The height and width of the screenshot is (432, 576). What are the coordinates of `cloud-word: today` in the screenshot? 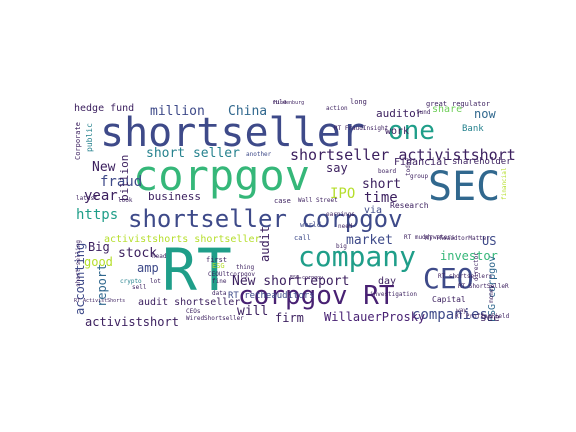 It's located at (408, 167).